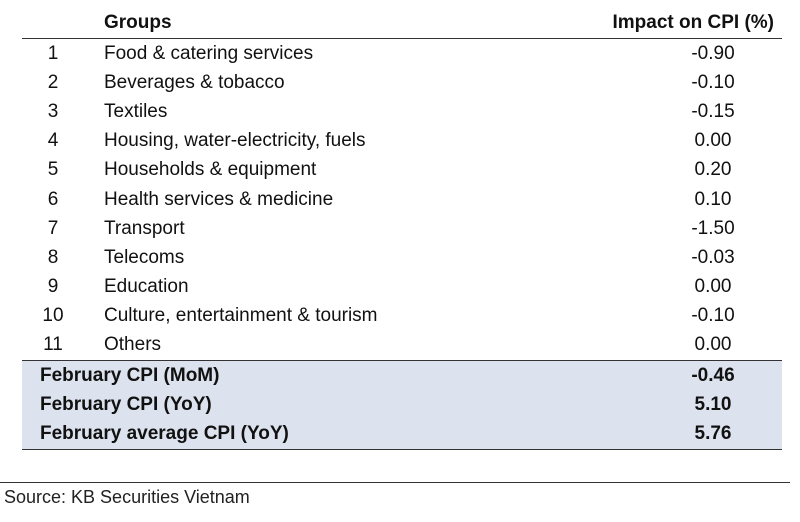  I want to click on table-row: 9 Education 0.00, so click(402, 287).